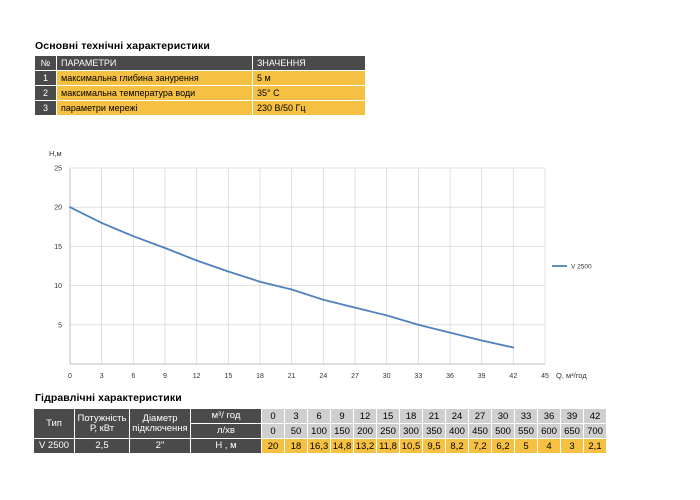 The image size is (700, 500). Describe the element at coordinates (45, 63) in the screenshot. I see `spec-header-number: №` at that location.